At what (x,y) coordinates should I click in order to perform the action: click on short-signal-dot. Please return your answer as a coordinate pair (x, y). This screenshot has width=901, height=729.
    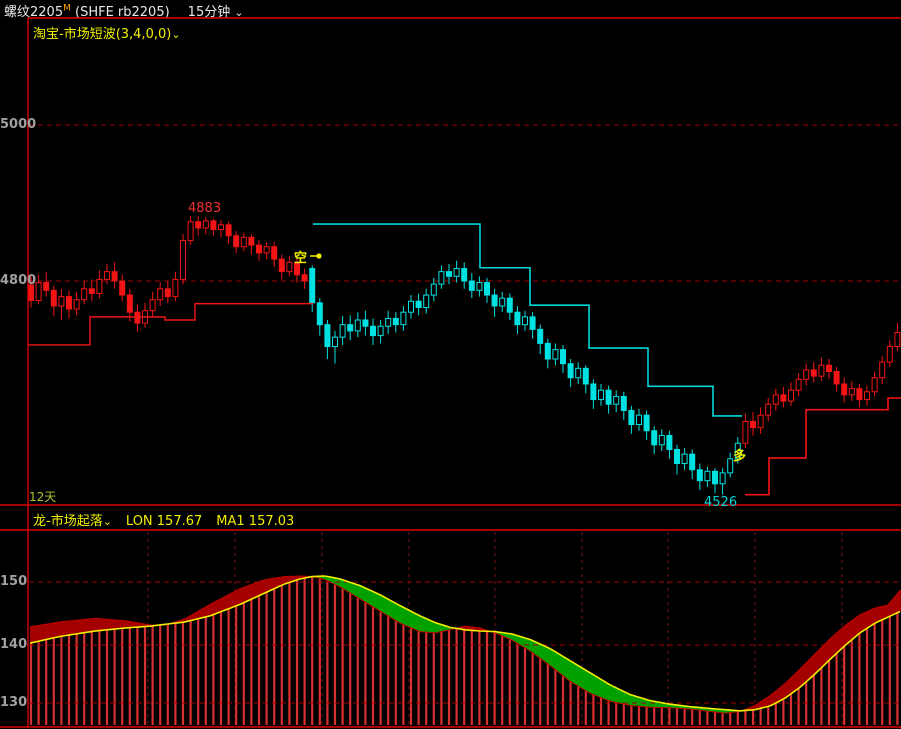
    Looking at the image, I should click on (319, 256).